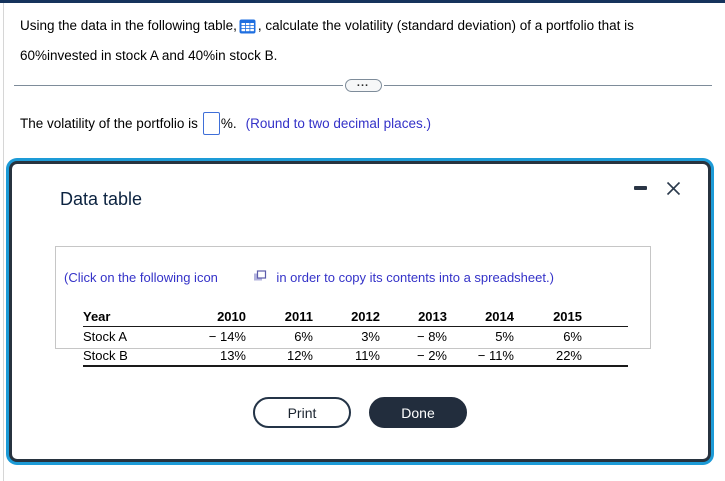 This screenshot has height=481, width=725. Describe the element at coordinates (480, 356) in the screenshot. I see `cell: − 11%` at that location.